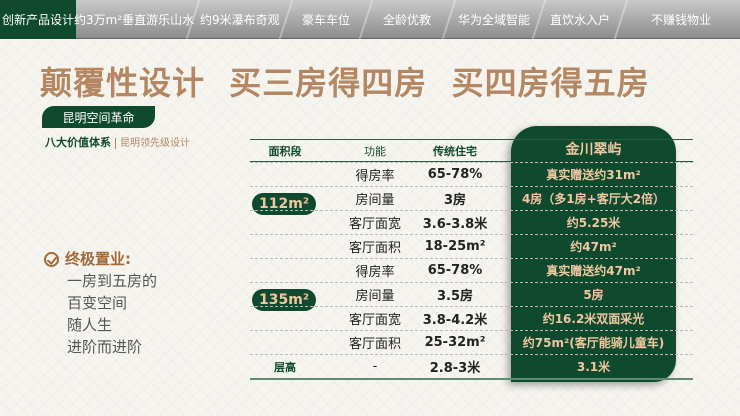 This screenshot has width=740, height=416. Describe the element at coordinates (98, 117) in the screenshot. I see `section-pill: 昆明空间革命` at that location.